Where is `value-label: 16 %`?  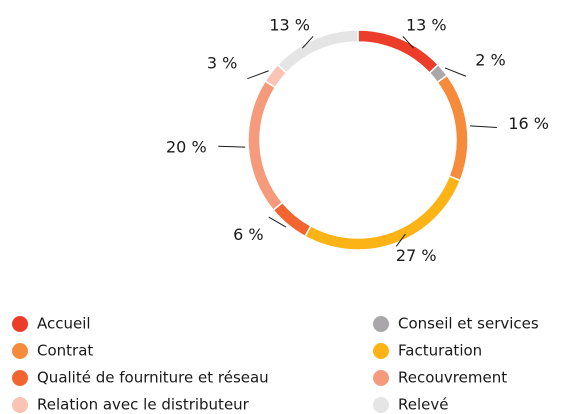
value-label: 16 % is located at coordinates (528, 123).